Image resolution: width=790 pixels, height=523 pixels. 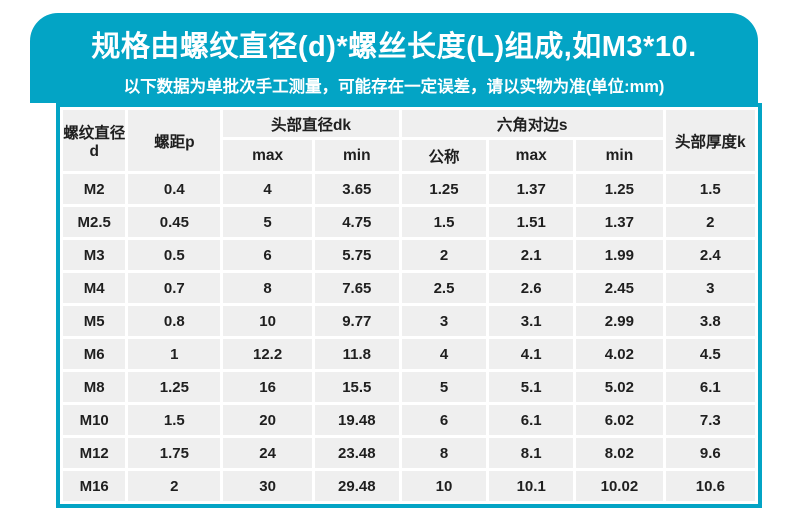 I want to click on banner-title: 规格由螺纹直径(d)*螺丝长度(L)组成,如M3*10., so click(x=394, y=47).